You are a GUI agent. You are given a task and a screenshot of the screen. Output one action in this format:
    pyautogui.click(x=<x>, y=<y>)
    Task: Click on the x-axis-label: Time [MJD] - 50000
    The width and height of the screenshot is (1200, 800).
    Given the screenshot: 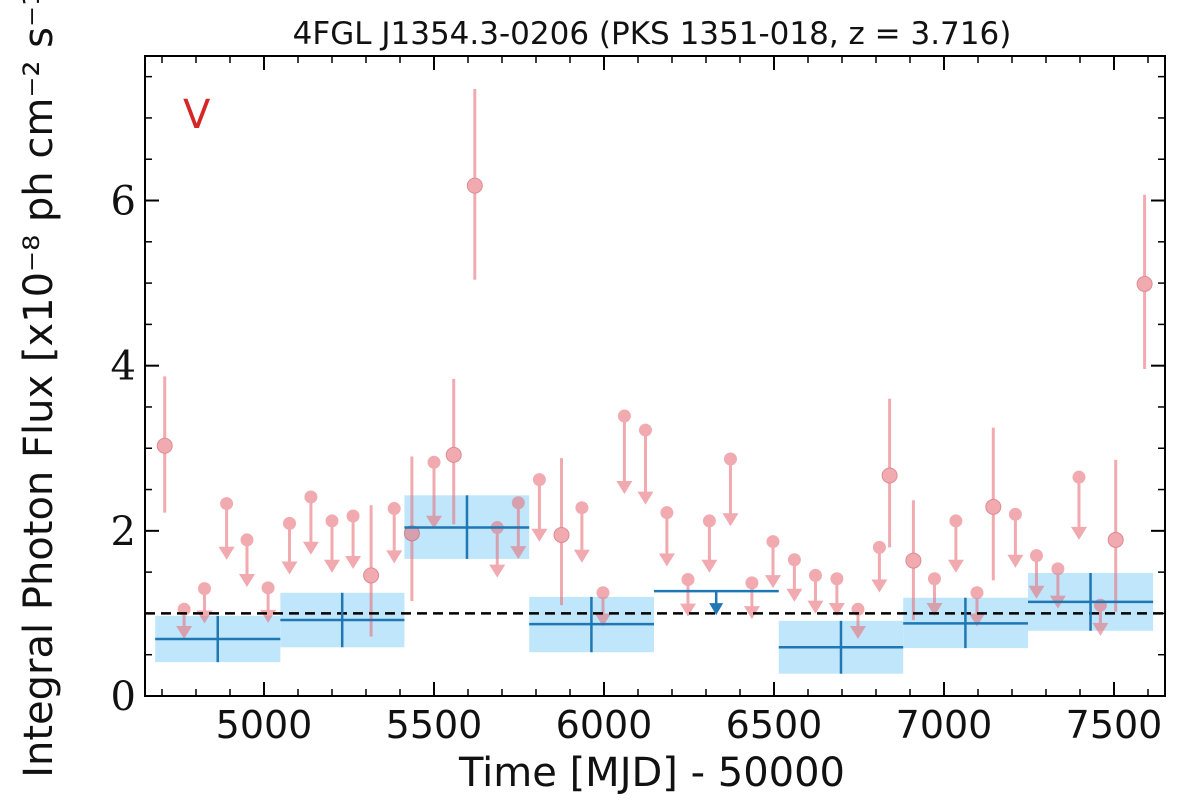 What is the action you would take?
    pyautogui.click(x=651, y=773)
    